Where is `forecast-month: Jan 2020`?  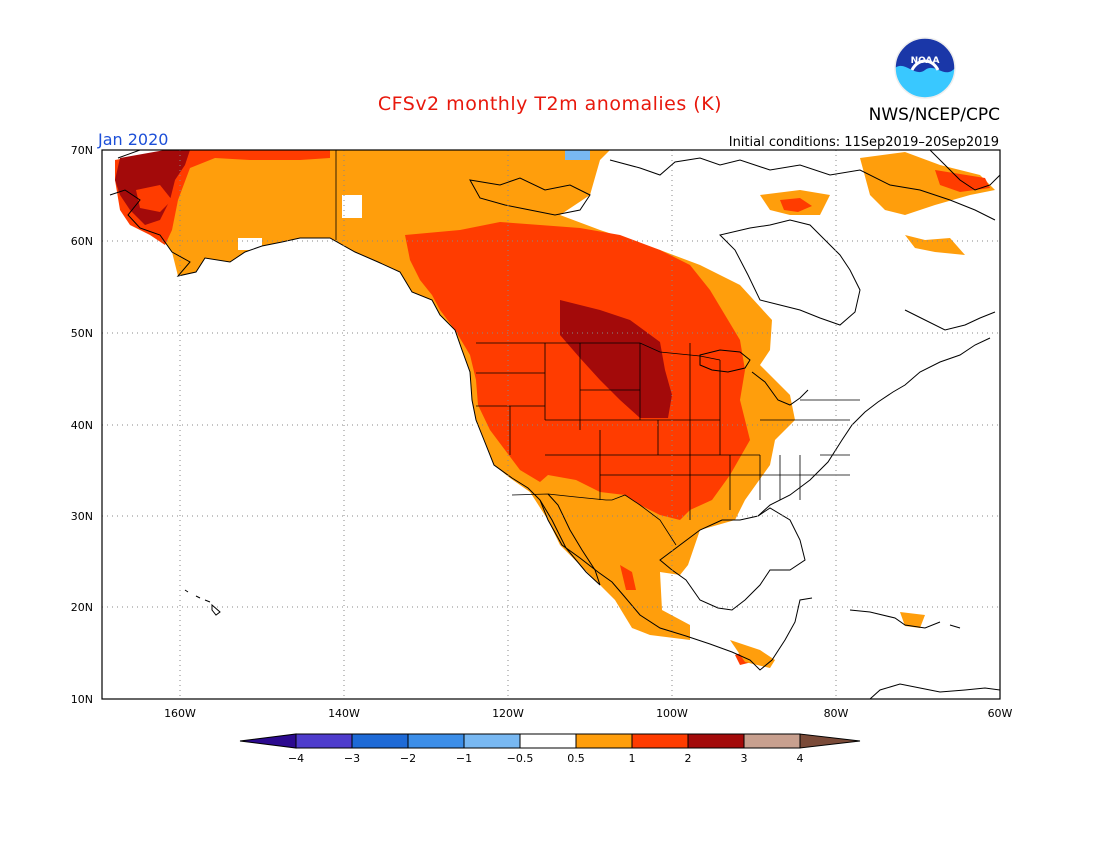
forecast-month: Jan 2020 is located at coordinates (132, 139).